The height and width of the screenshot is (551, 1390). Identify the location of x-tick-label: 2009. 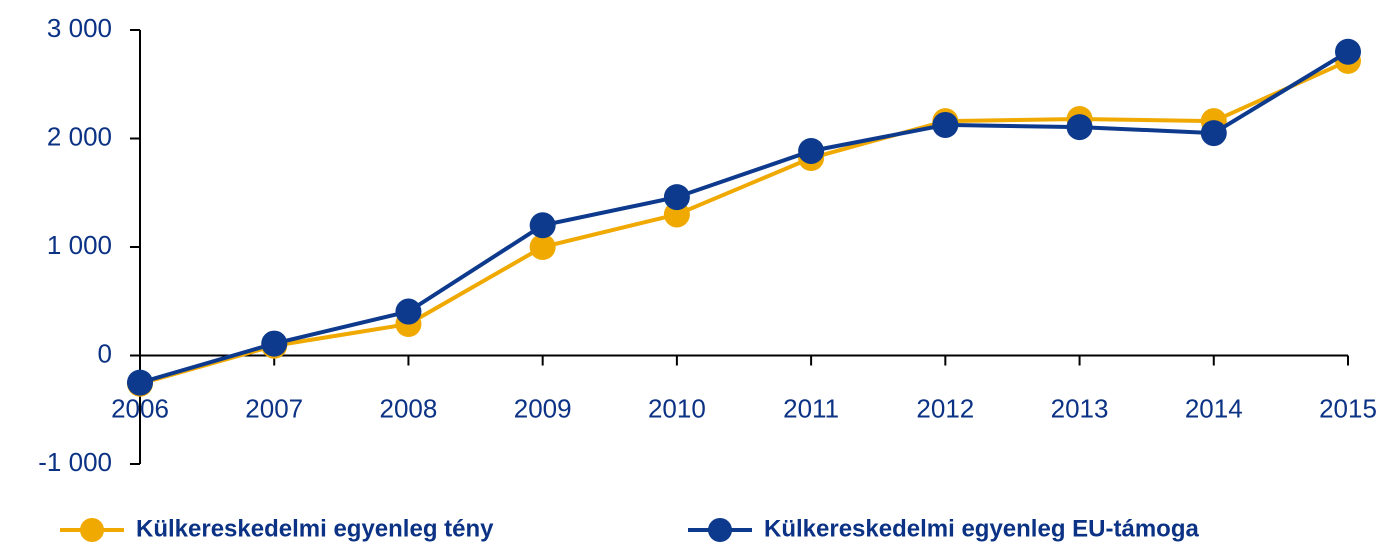
(543, 408).